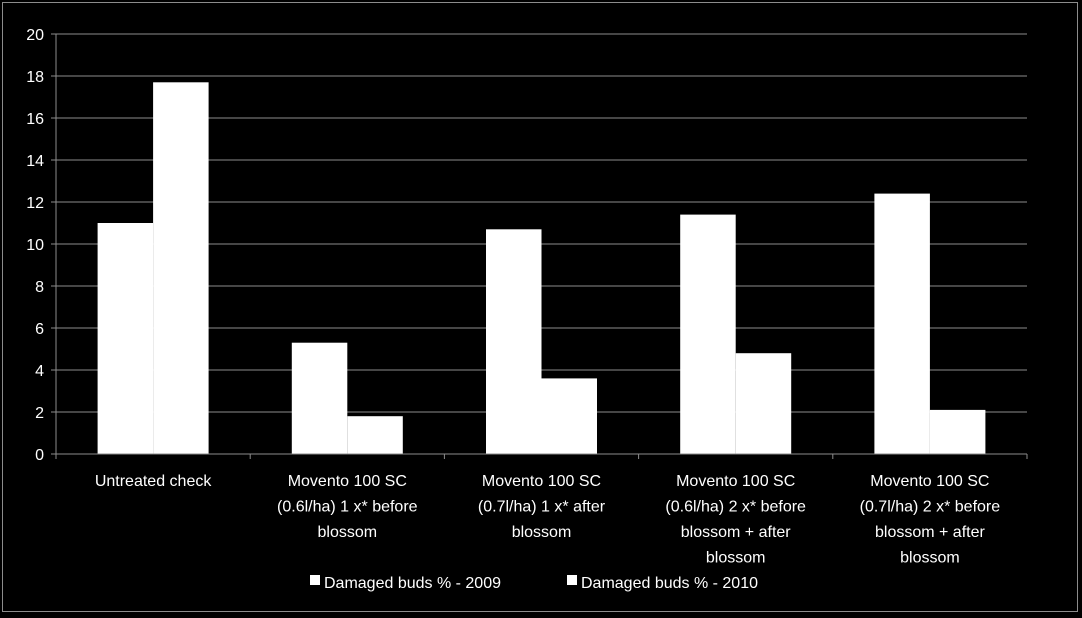 This screenshot has height=618, width=1082. Describe the element at coordinates (35, 203) in the screenshot. I see `y-tick-label: 12` at that location.